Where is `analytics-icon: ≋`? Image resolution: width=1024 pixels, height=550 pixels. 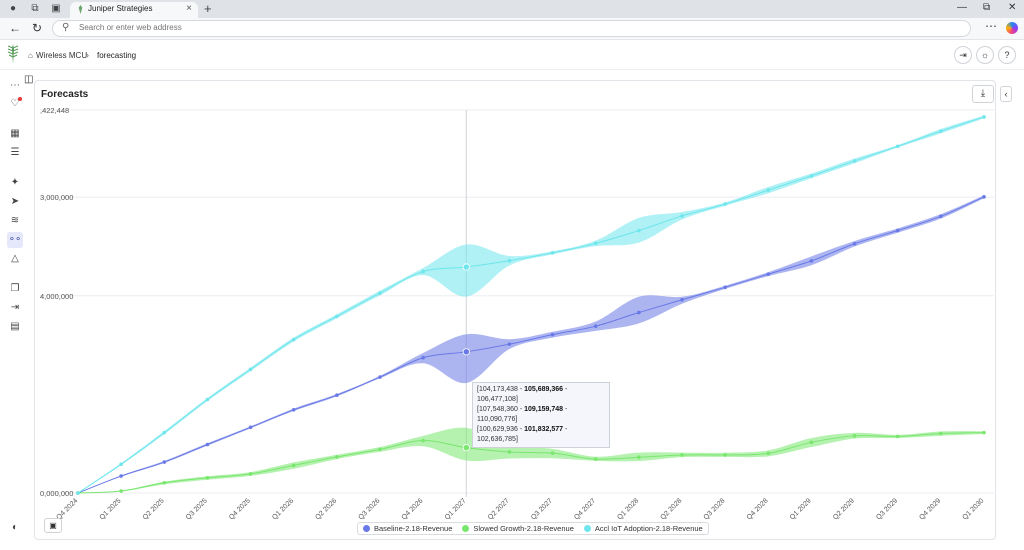 analytics-icon: ≋ is located at coordinates (15, 220).